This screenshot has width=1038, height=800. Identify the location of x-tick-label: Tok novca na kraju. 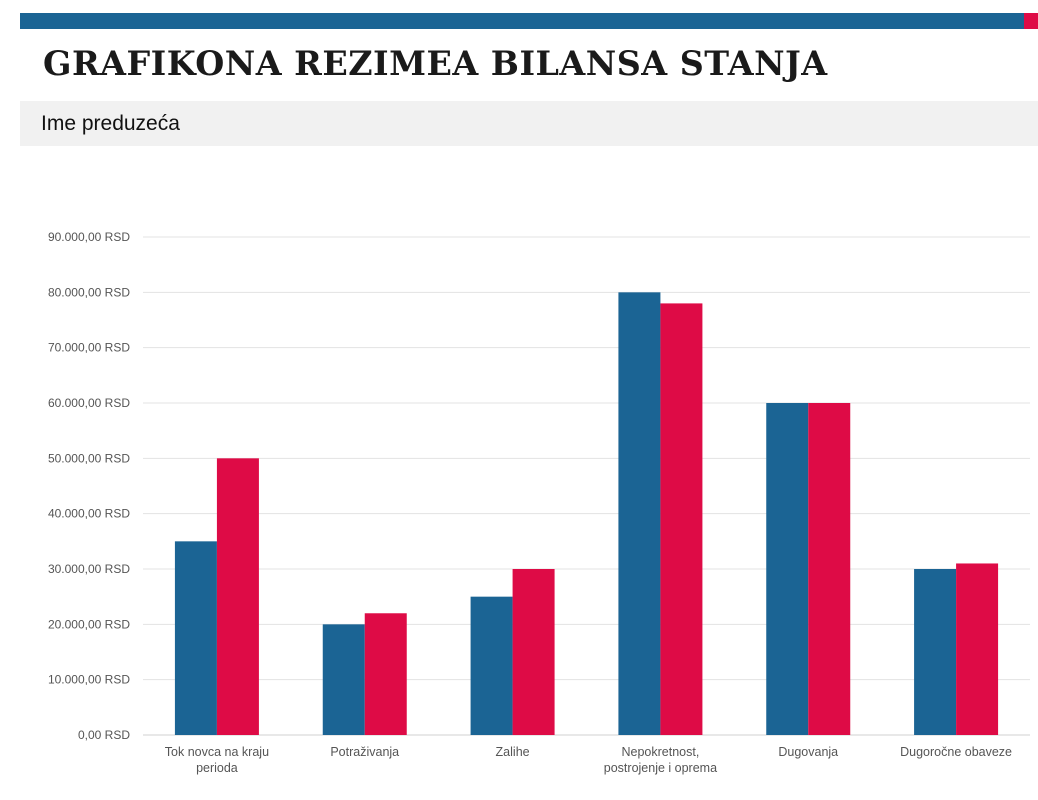
(217, 752).